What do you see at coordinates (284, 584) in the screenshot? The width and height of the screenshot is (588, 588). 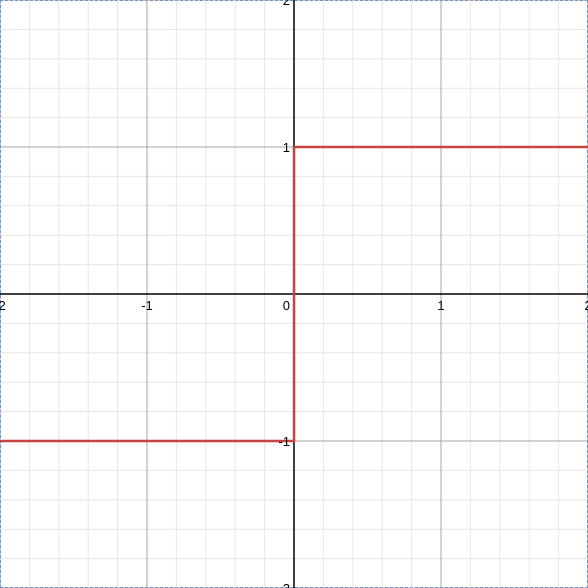 I see `y-tick-label: -2` at bounding box center [284, 584].